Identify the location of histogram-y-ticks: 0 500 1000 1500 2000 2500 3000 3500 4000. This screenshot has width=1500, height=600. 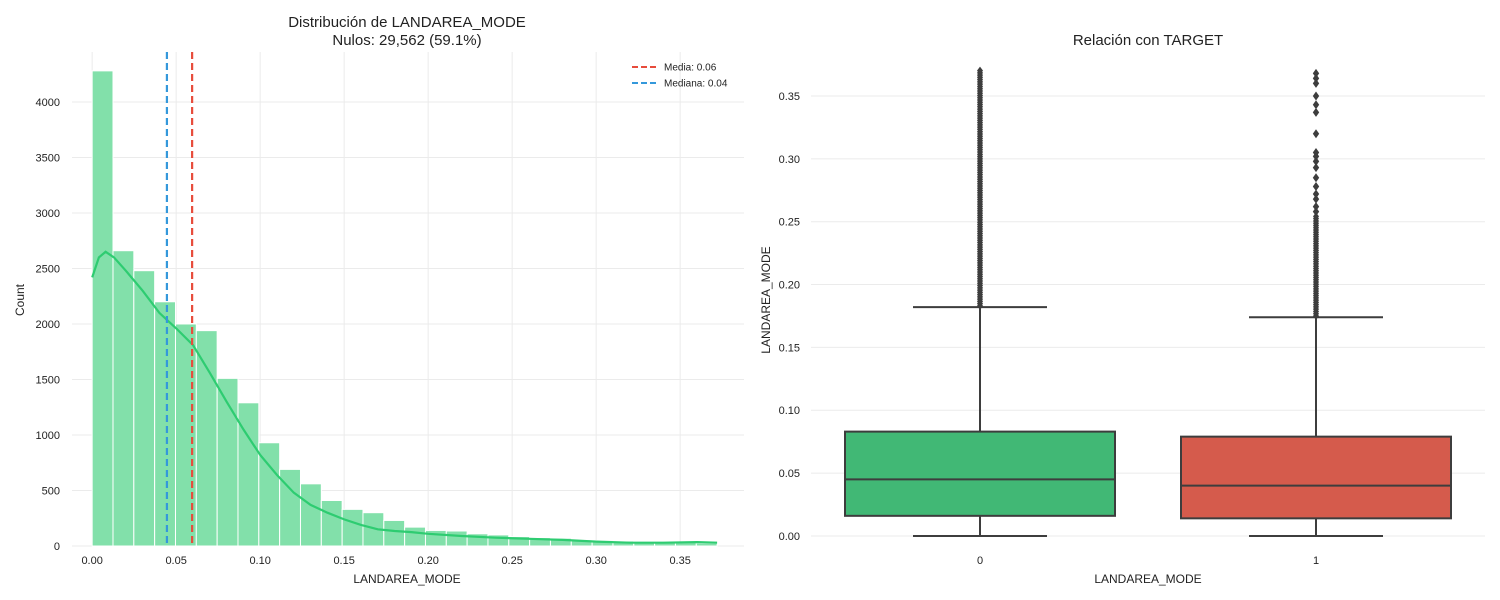
(48, 325).